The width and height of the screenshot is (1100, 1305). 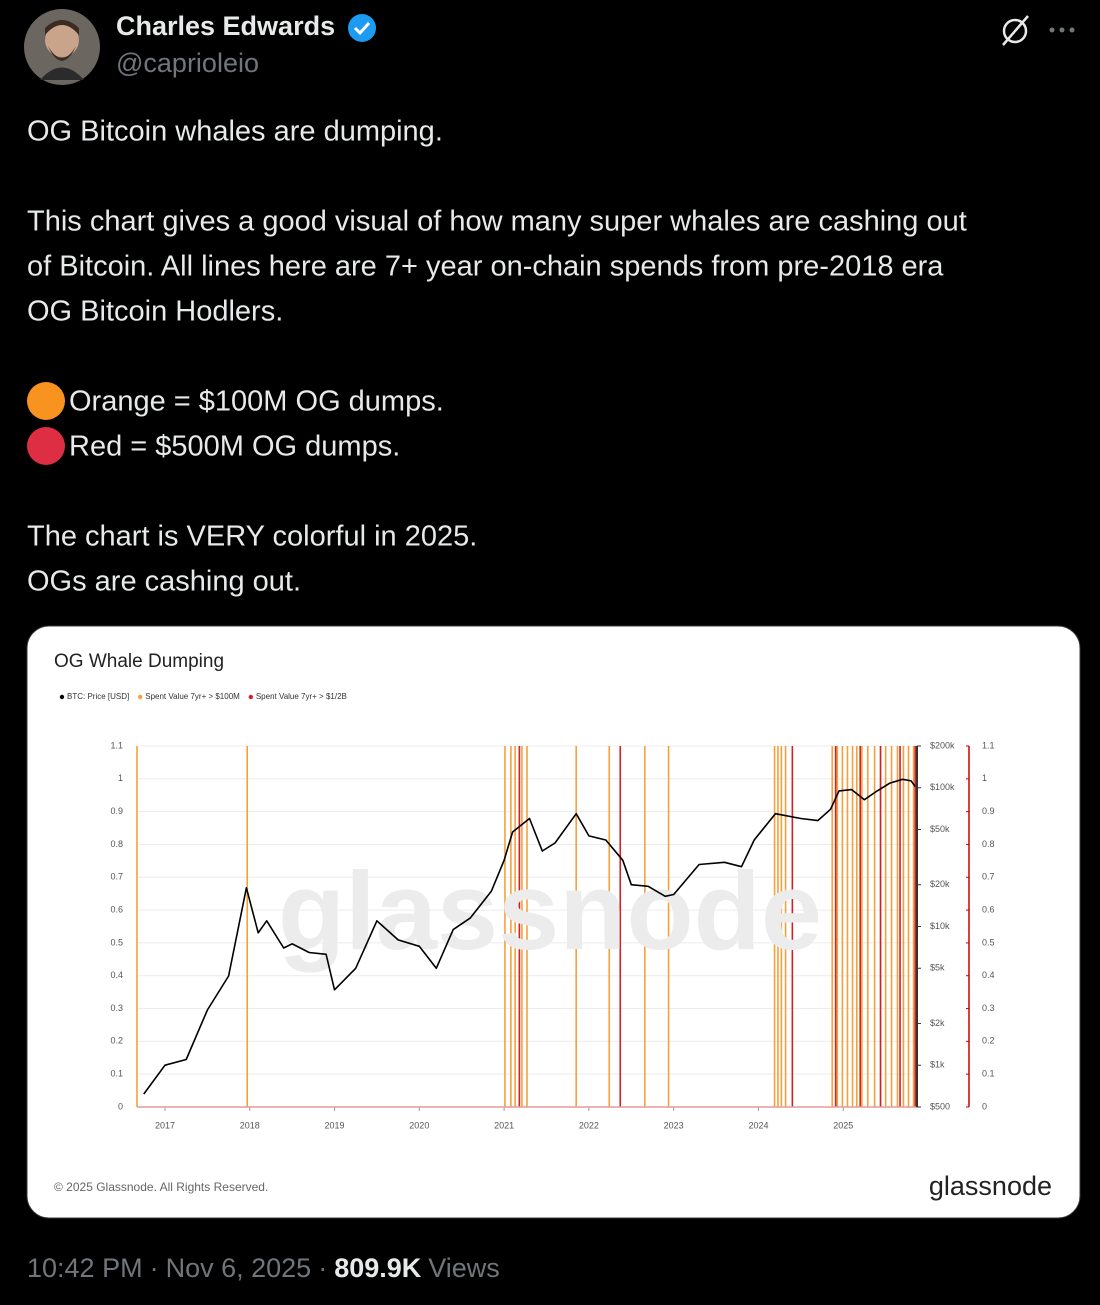 I want to click on y2-tick-label: $2k, so click(x=937, y=1023).